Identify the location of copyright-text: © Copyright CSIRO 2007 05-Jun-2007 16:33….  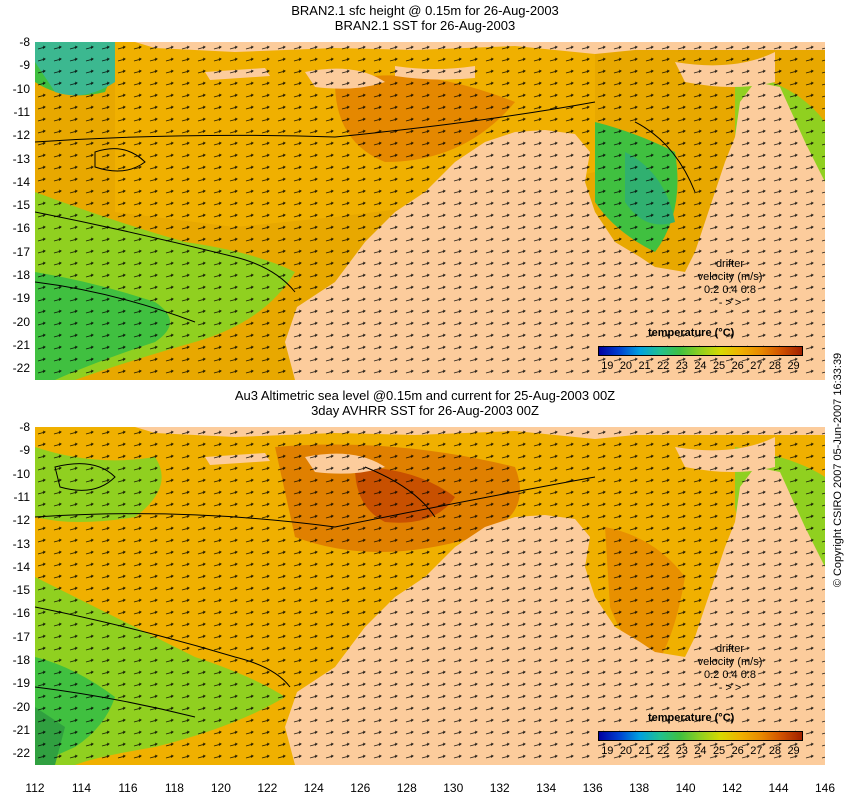
(838, 470).